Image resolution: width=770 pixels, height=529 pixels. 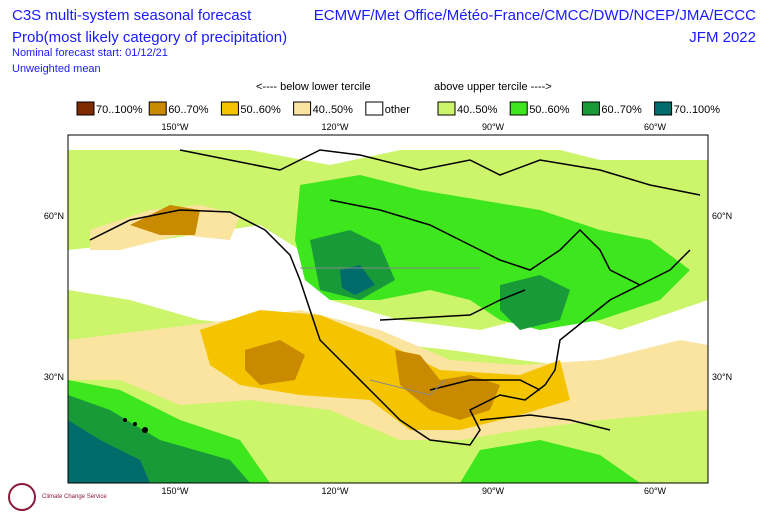 I want to click on note: Nominal forecast start: 01/12/21, so click(x=90, y=53).